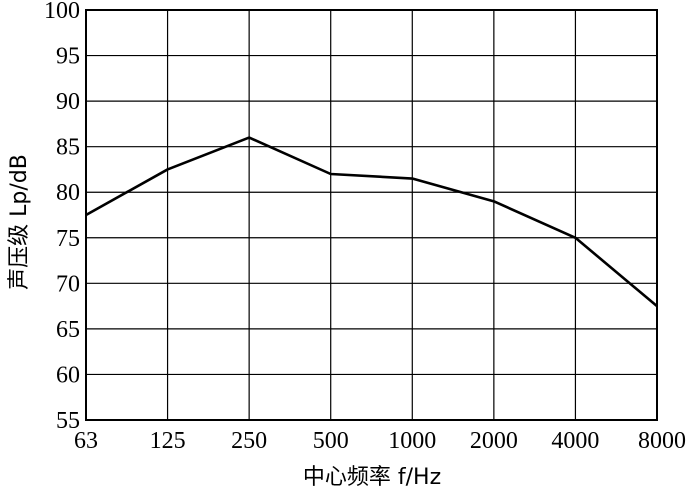 This screenshot has width=689, height=494. Describe the element at coordinates (68, 330) in the screenshot. I see `y-tick-label-2: 65` at that location.